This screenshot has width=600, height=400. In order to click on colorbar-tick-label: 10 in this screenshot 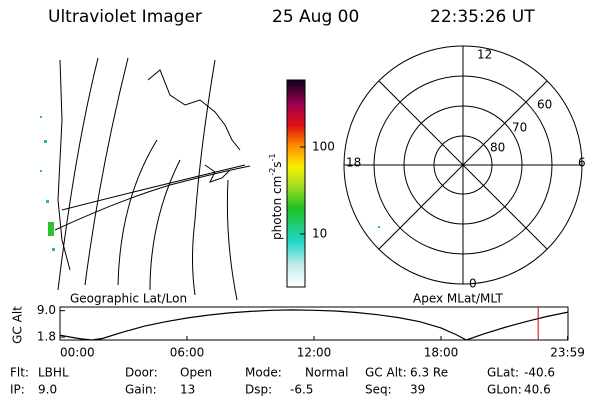, I will do `click(319, 233)`.